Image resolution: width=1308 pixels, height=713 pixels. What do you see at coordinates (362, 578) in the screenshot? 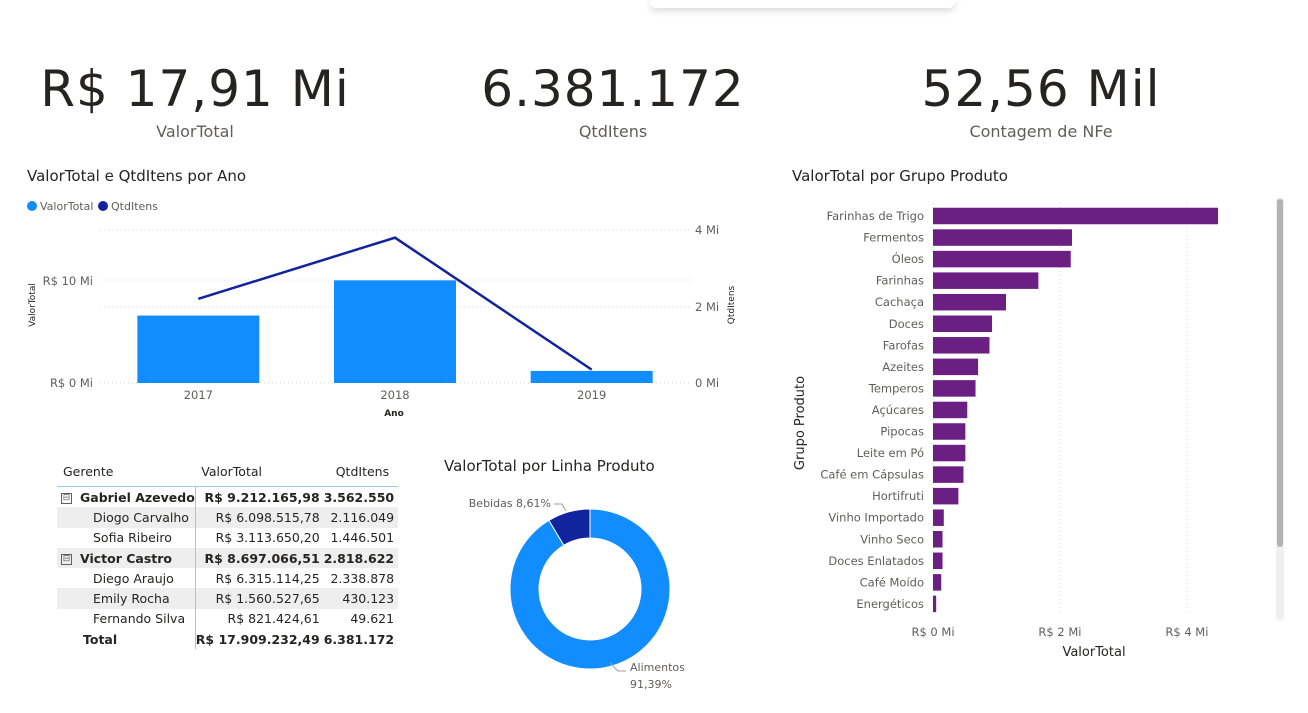
I see `cell-qtd: 2.338.878` at bounding box center [362, 578].